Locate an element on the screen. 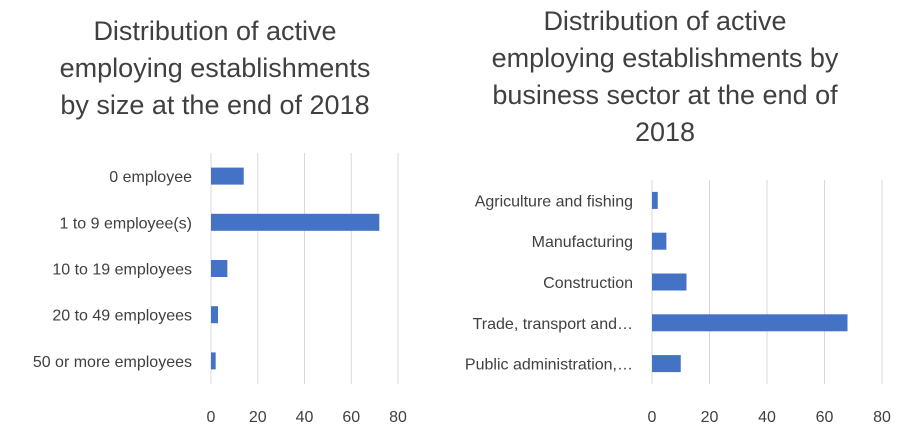  chart-sector-title-line: 2018 is located at coordinates (665, 132).